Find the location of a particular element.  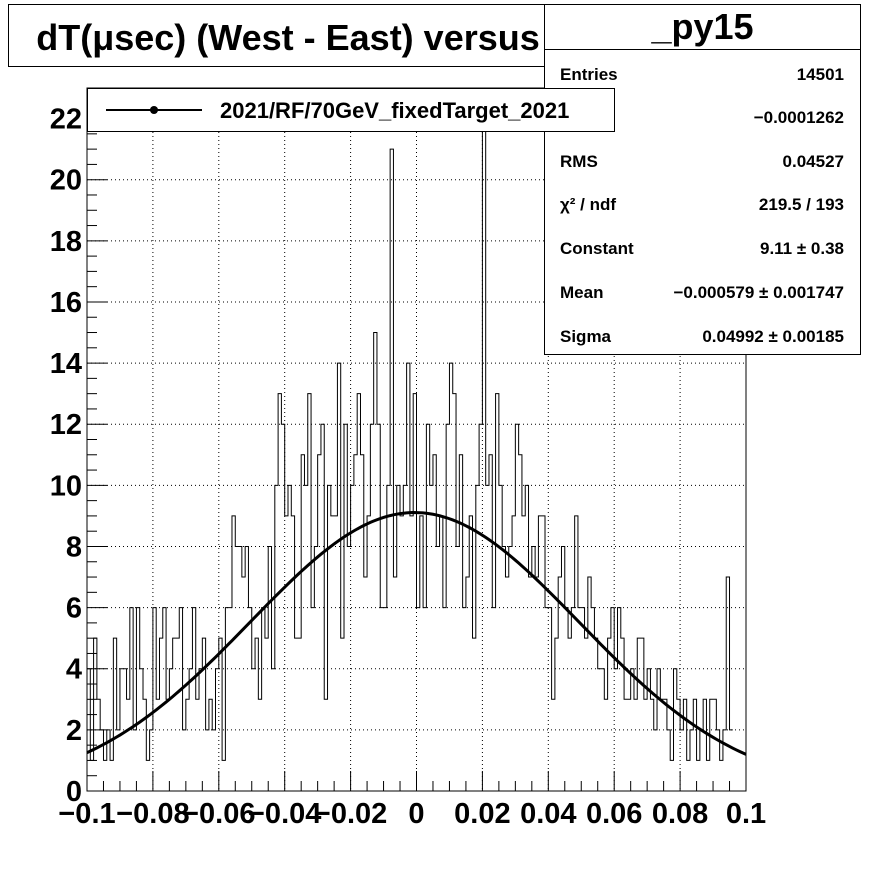

x-tick-label: 0 is located at coordinates (416, 814).